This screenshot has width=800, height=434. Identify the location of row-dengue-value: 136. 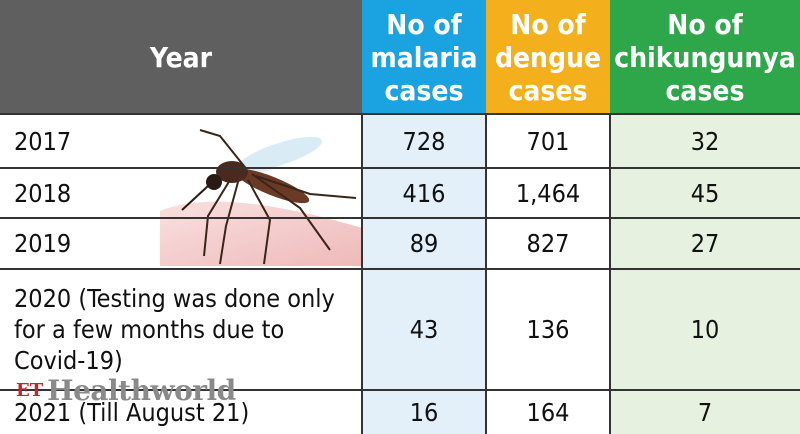
(548, 329).